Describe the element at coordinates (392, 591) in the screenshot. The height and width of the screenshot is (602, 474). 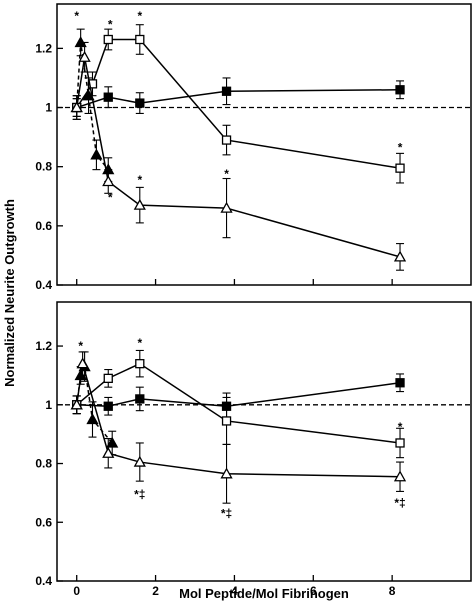
I see `x-tick-label: 8` at that location.